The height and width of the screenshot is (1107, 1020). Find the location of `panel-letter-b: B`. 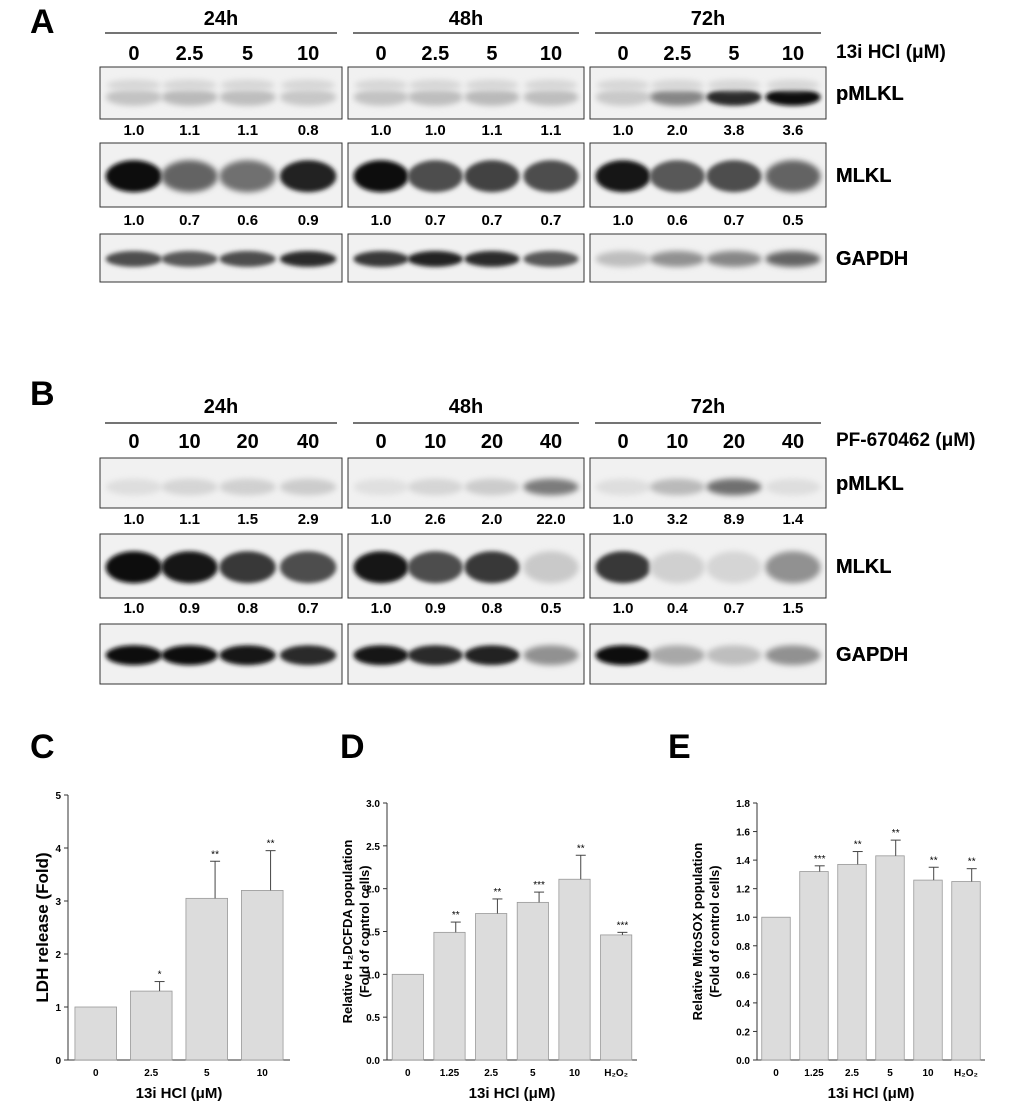

panel-letter-b: B is located at coordinates (42, 394).